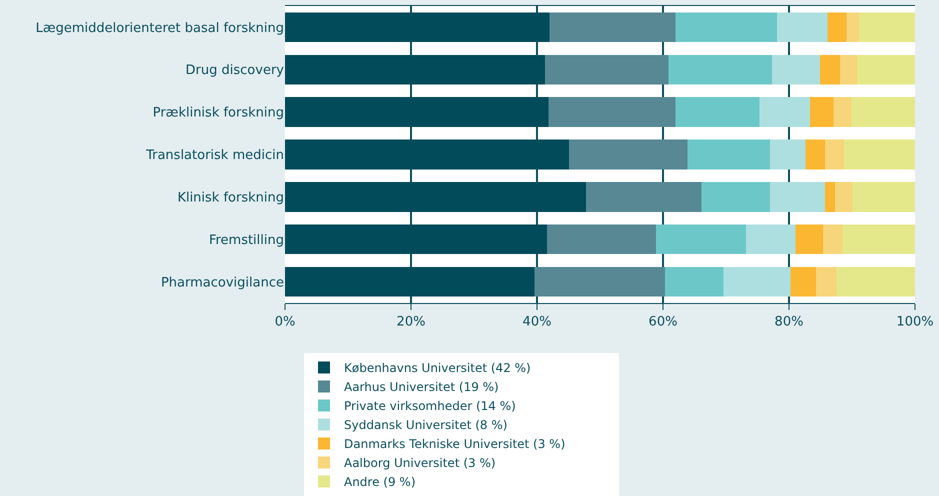 The image size is (939, 496). Describe the element at coordinates (160, 28) in the screenshot. I see `y-tick-label: Lægemiddelorienteret basal forskning` at that location.